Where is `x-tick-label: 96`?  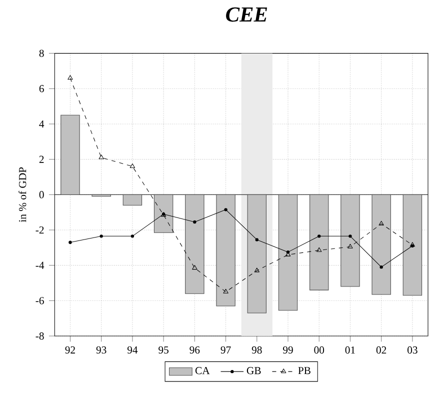
x-tick-label: 96 is located at coordinates (195, 350).